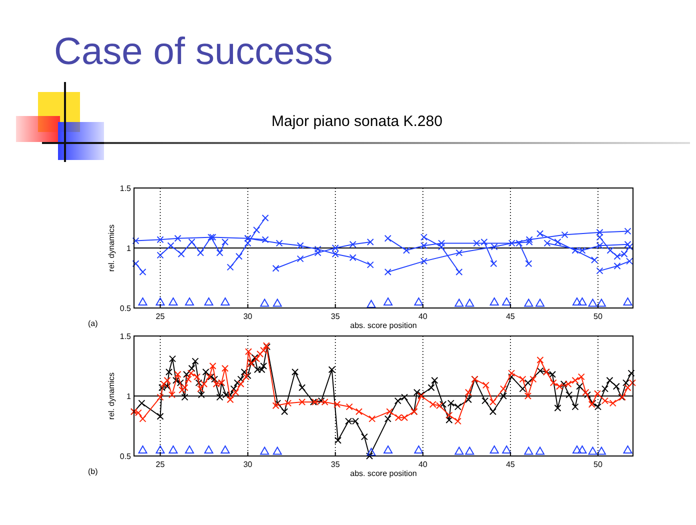 This screenshot has width=696, height=525. Describe the element at coordinates (93, 323) in the screenshot. I see `text: (a)` at that location.